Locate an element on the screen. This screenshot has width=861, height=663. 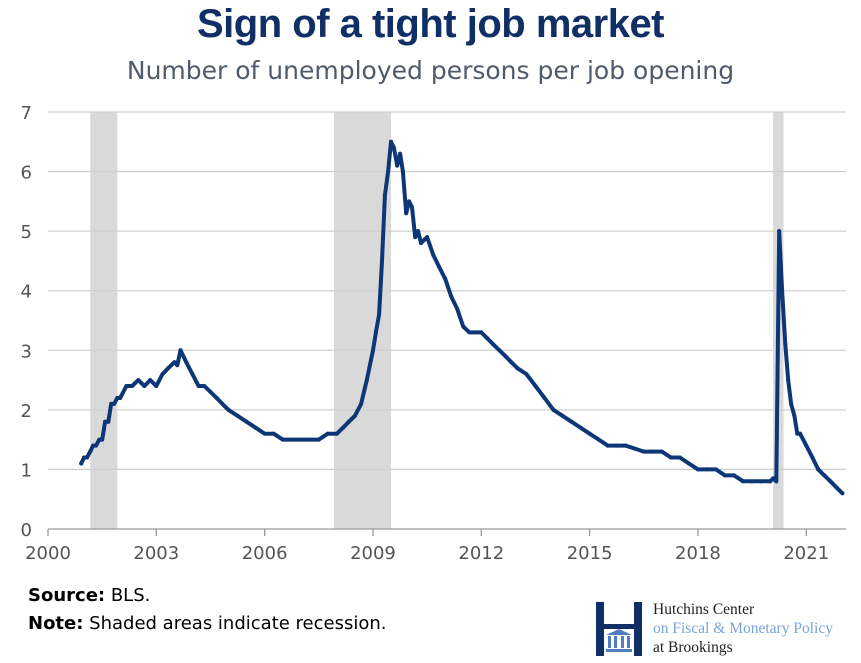
x-tick-label: 2012 is located at coordinates (481, 553).